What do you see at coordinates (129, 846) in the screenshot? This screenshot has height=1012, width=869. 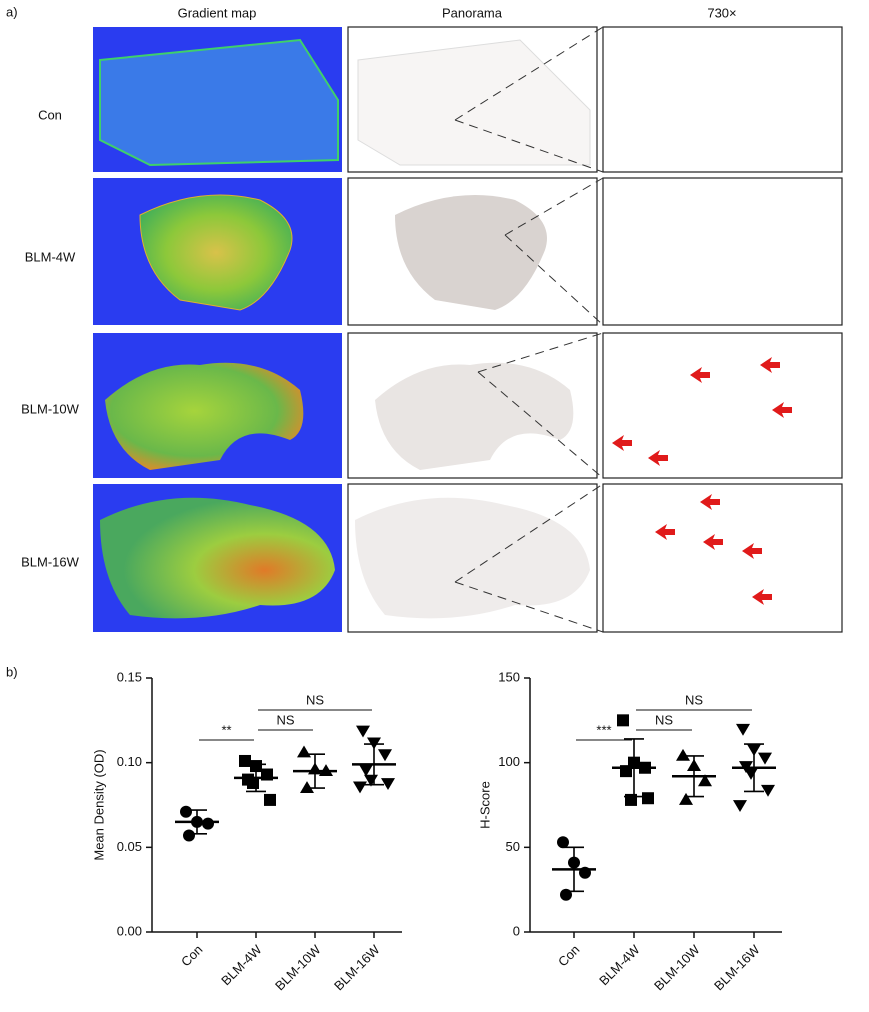 I see `y-tick-label: 0.05` at bounding box center [129, 846].